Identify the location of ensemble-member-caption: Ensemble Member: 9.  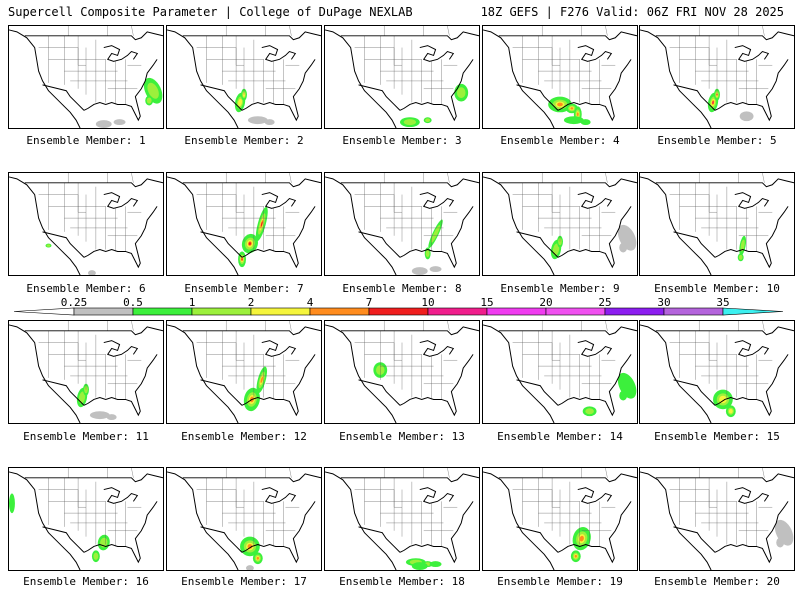
(560, 288).